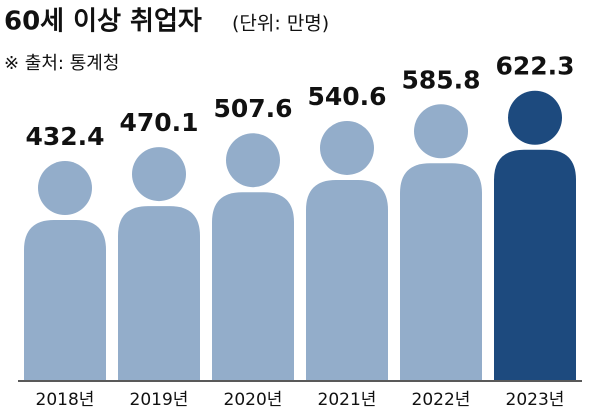 The width and height of the screenshot is (600, 416). I want to click on value-label: 470.1, so click(158, 122).